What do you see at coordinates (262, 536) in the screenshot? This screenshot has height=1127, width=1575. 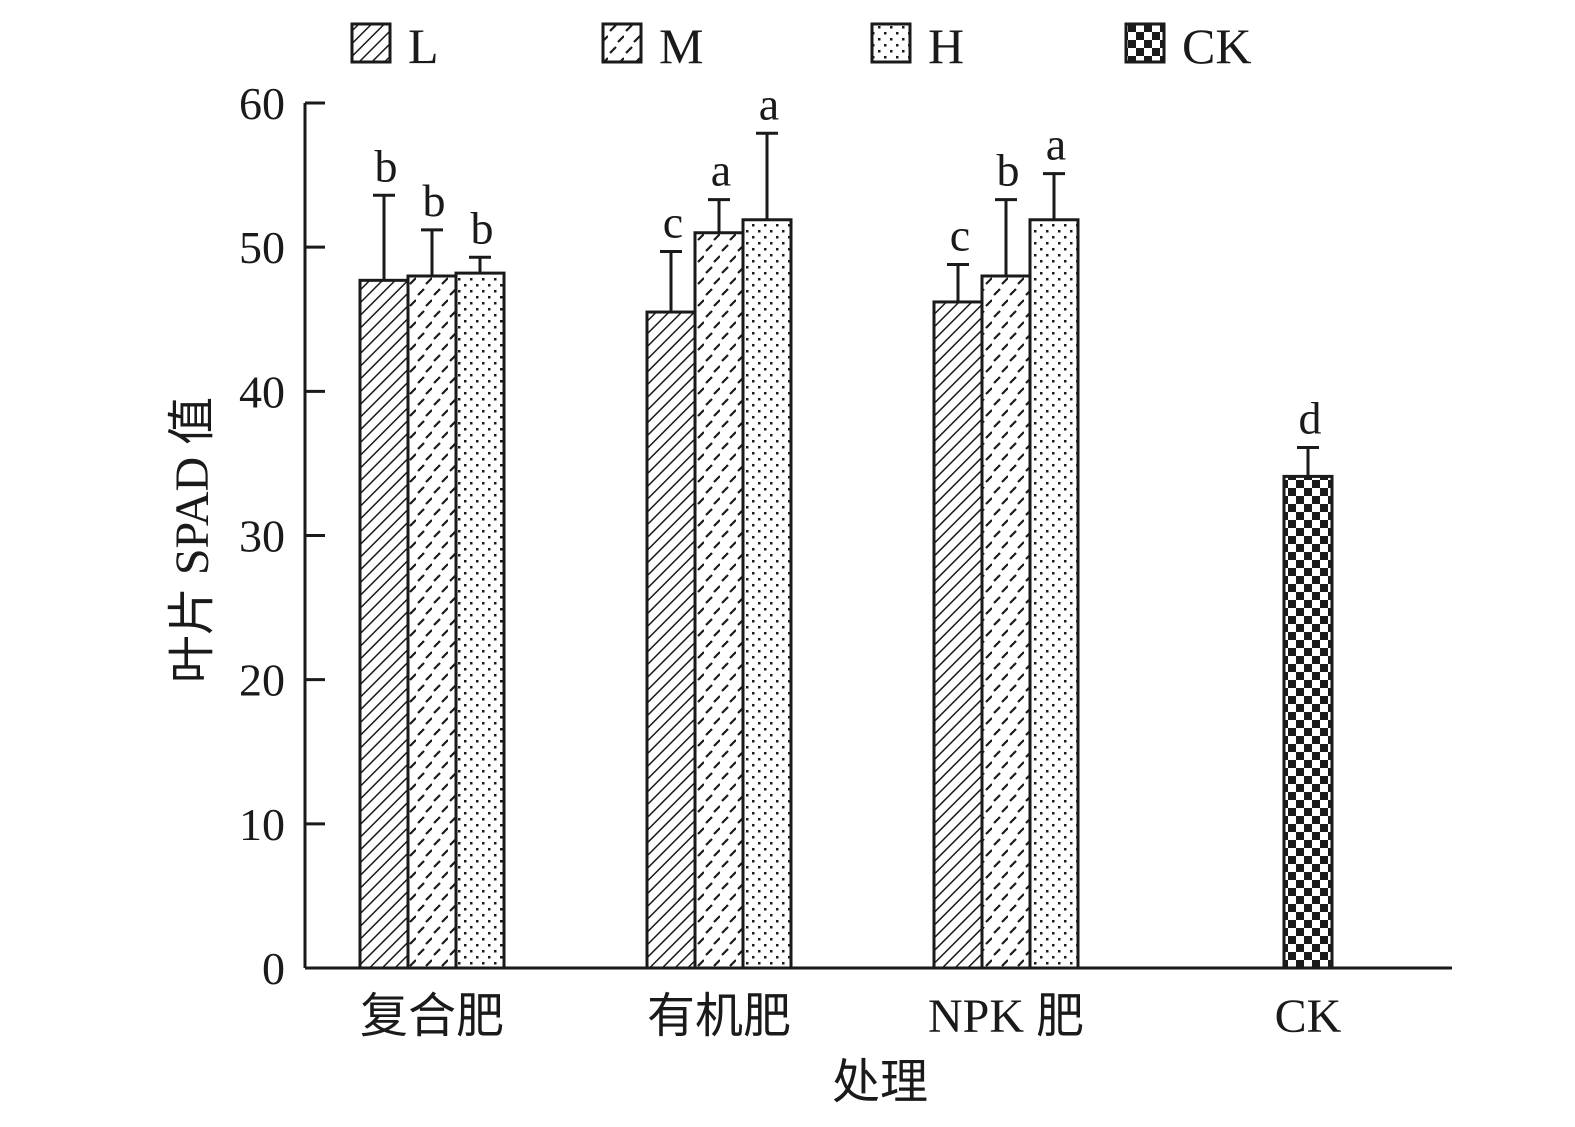 I see `y-tick-label: 30` at bounding box center [262, 536].